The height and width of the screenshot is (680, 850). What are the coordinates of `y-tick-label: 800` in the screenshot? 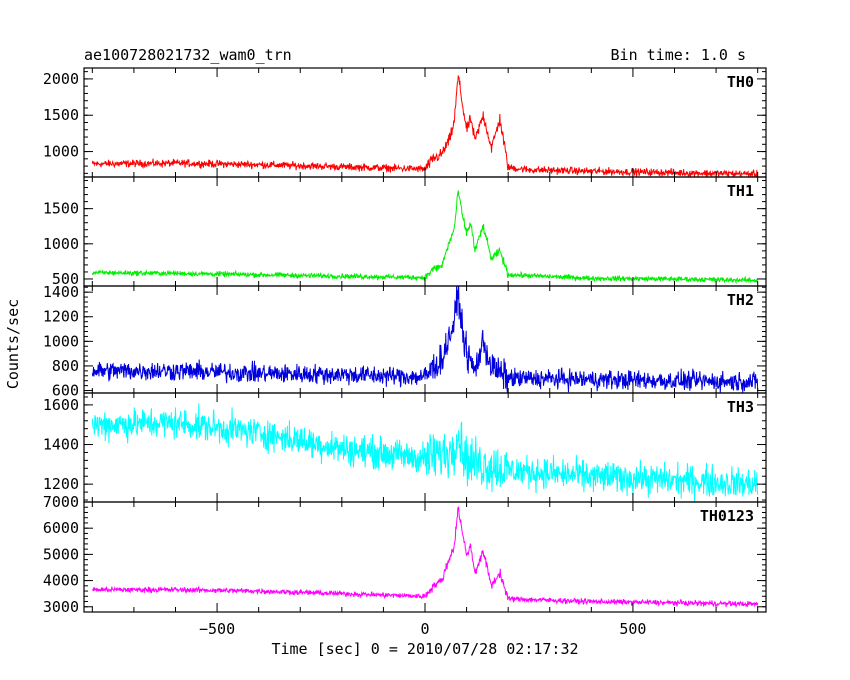 It's located at (65, 366).